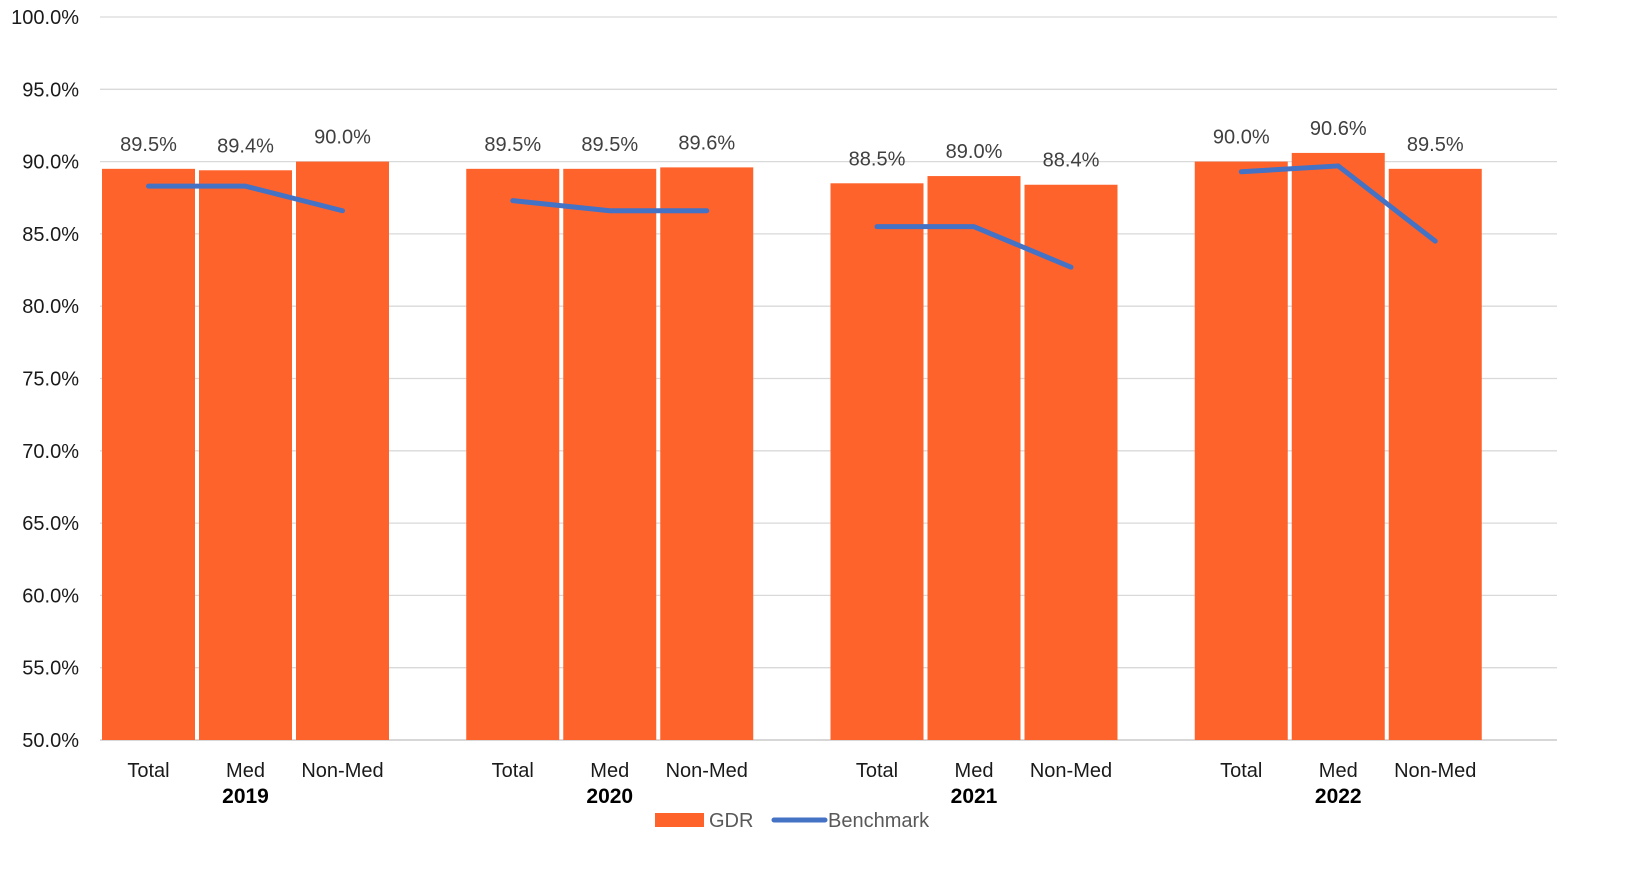 The image size is (1644, 872). Describe the element at coordinates (50, 163) in the screenshot. I see `y-tick-label: 90.0%` at that location.